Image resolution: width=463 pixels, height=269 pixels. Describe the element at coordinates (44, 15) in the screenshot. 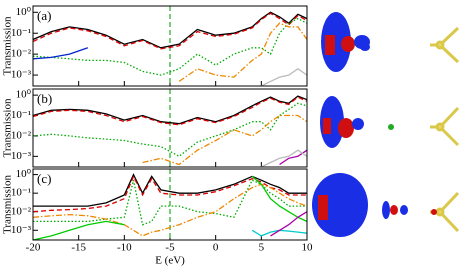

I see `panel-label: (a)` at that location.